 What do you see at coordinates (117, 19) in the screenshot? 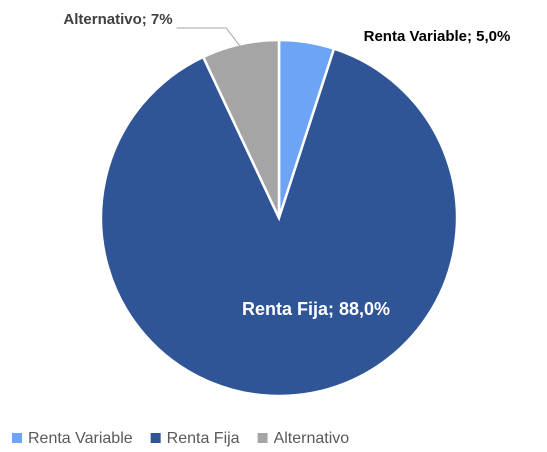
I see `data-label: Alternativo; 7%` at bounding box center [117, 19].